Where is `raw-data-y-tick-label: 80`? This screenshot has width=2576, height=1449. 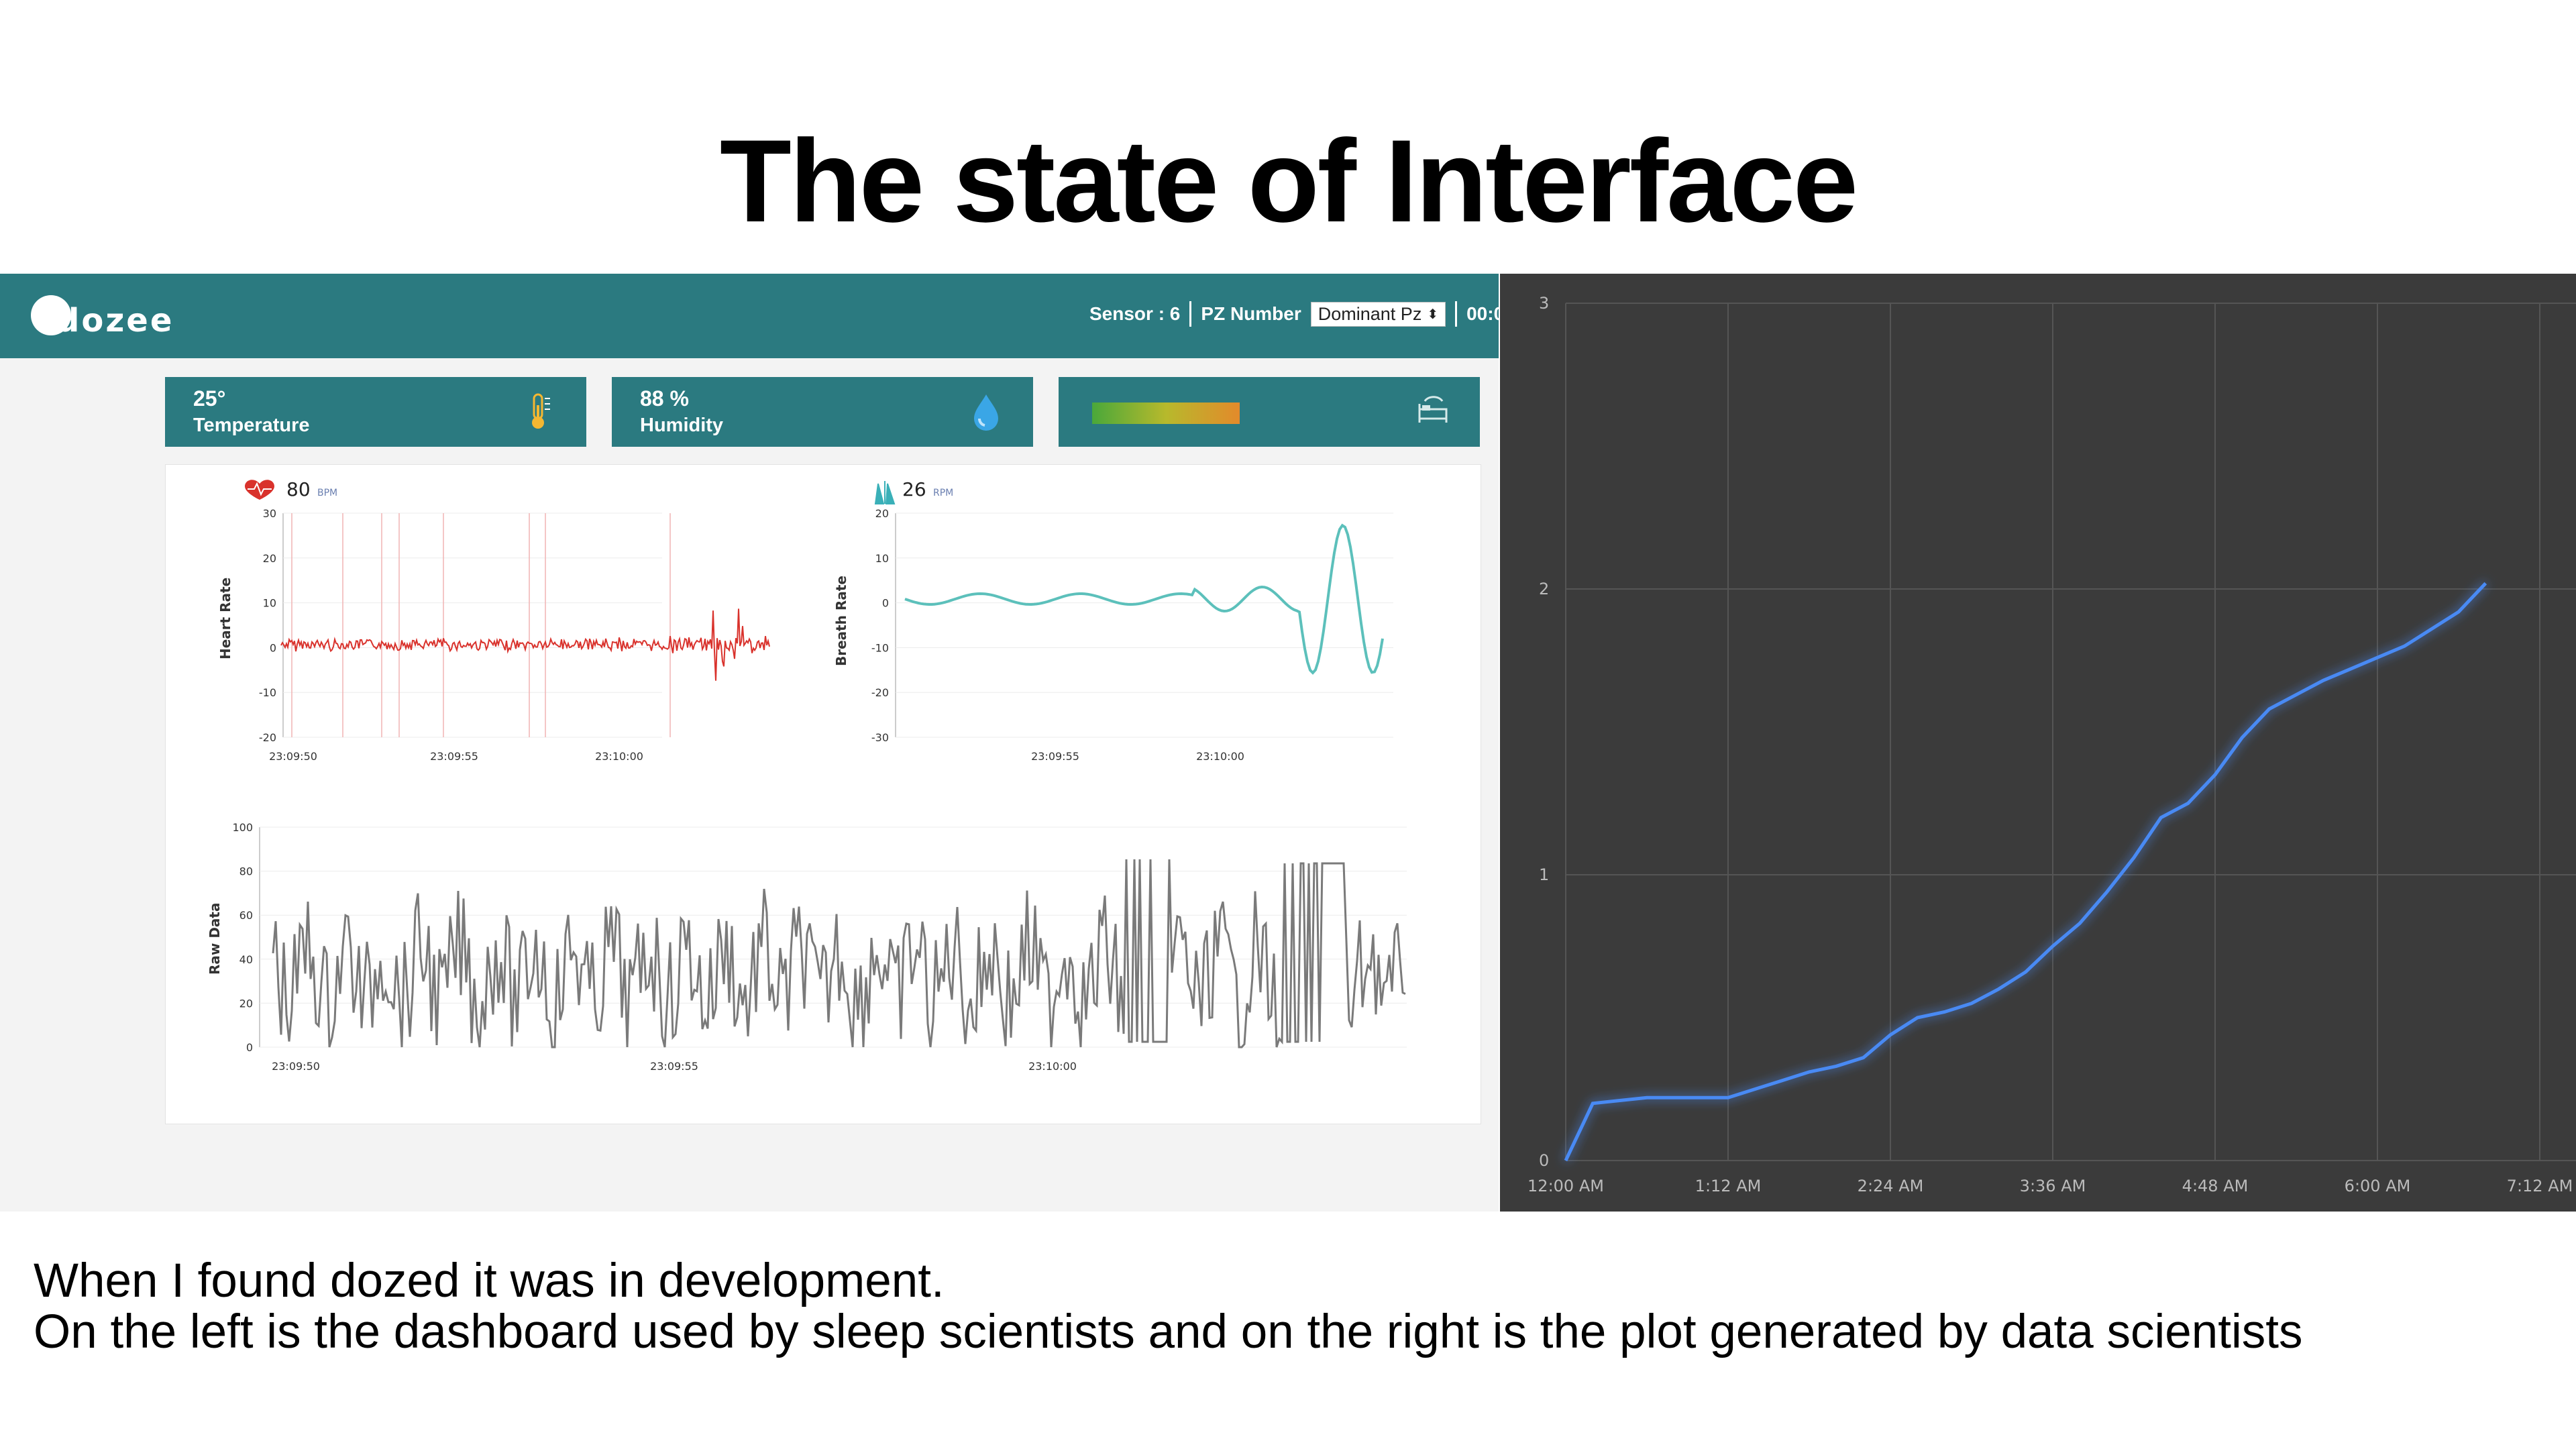 raw-data-y-tick-label: 80 is located at coordinates (246, 871).